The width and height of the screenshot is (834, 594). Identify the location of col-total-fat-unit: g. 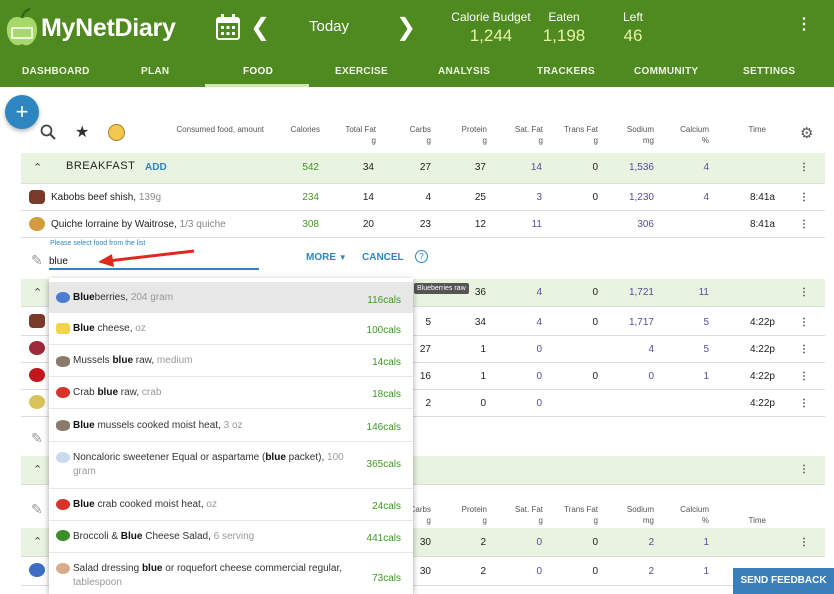
(373, 140).